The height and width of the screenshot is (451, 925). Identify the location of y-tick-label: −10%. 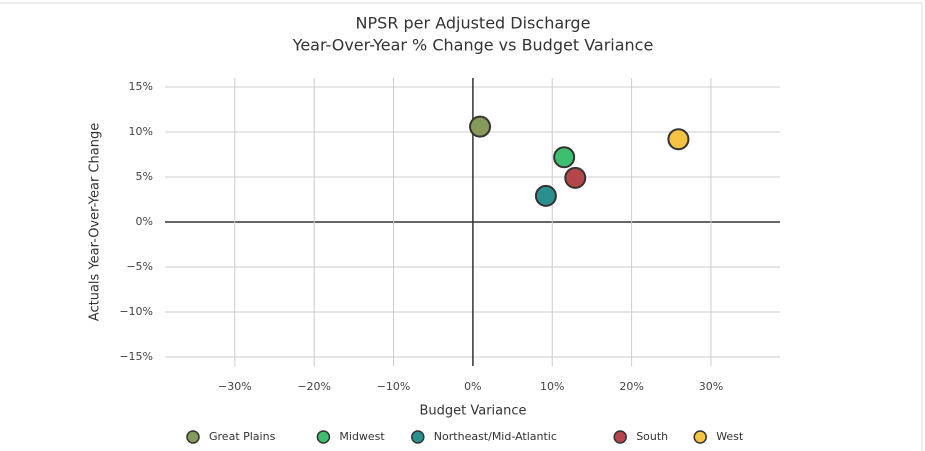
(136, 311).